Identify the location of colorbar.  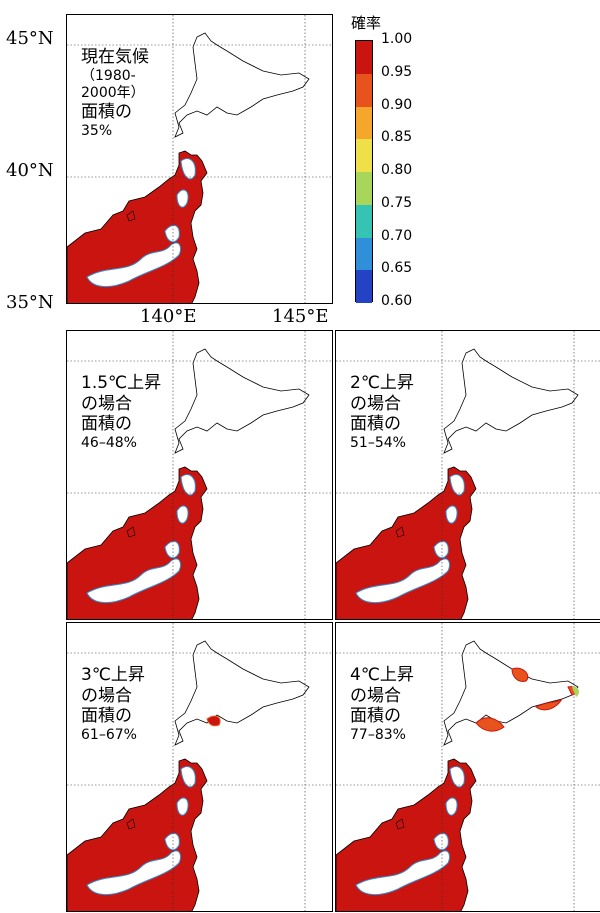
(364, 171).